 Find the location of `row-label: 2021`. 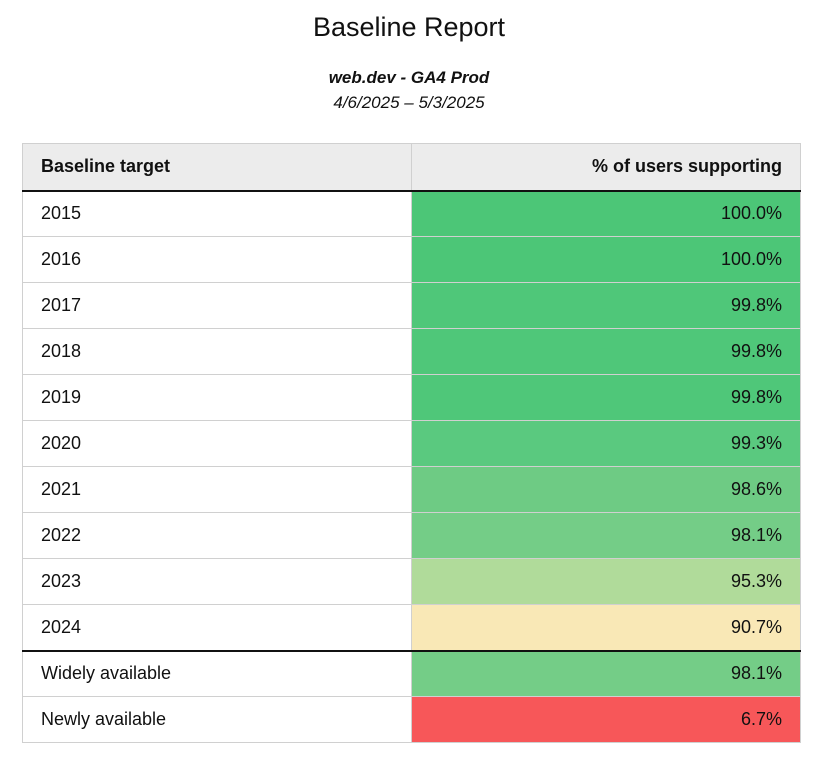

row-label: 2021 is located at coordinates (217, 489).